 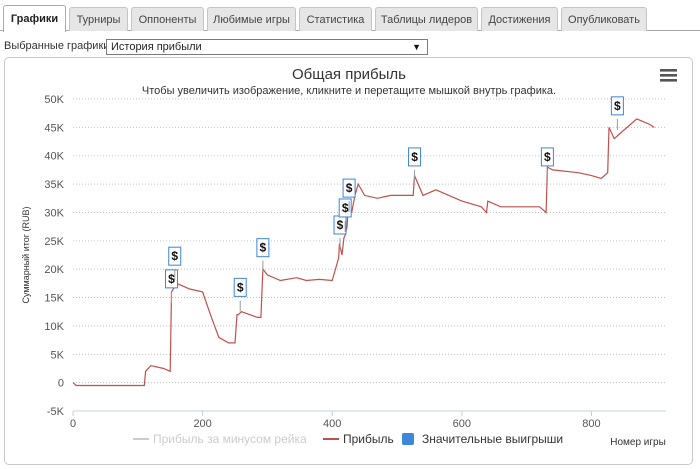 What do you see at coordinates (492, 439) in the screenshot?
I see `legend-label: Значительные выигрыши` at bounding box center [492, 439].